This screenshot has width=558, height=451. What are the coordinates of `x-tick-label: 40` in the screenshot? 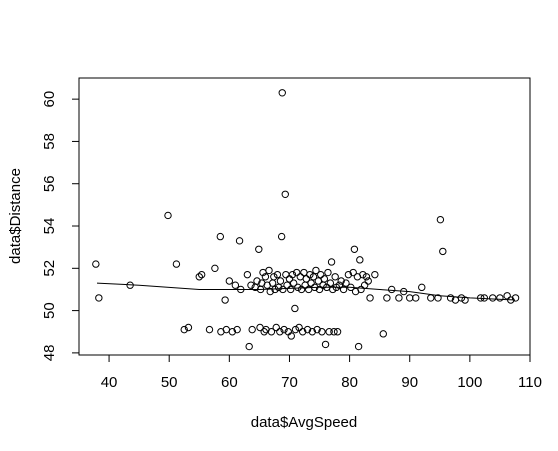 It's located at (109, 382).